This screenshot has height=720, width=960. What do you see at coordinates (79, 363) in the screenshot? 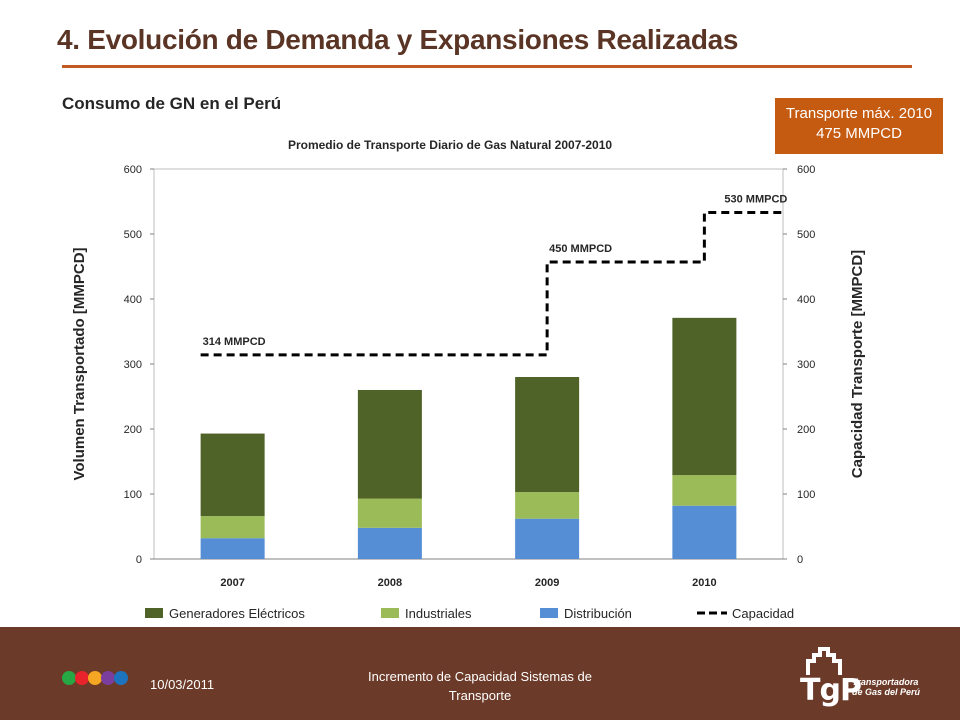
I see `y-axis-label-left: Volumen Transportado [MMPCD]` at bounding box center [79, 363].